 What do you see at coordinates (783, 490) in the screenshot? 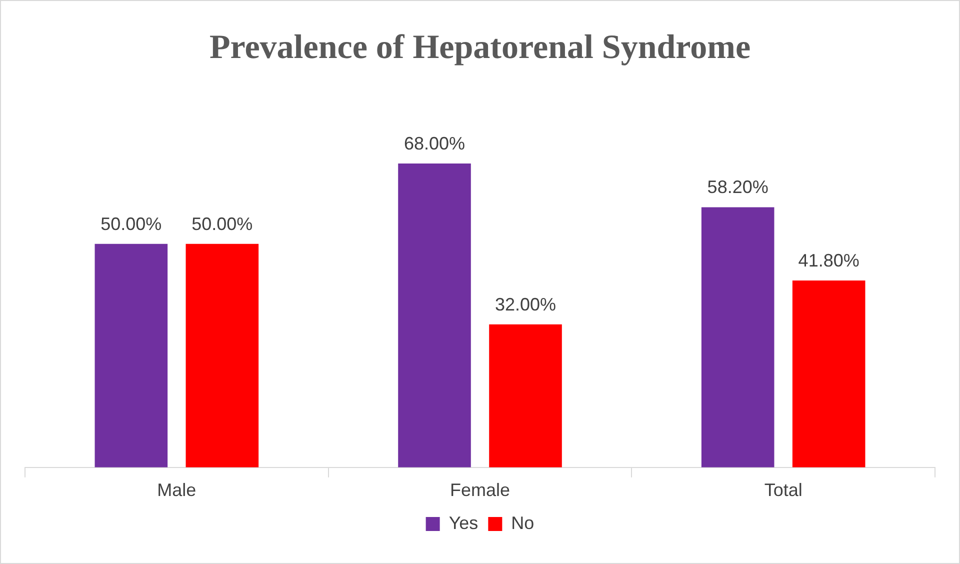
I see `x-tick-label: Total` at bounding box center [783, 490].